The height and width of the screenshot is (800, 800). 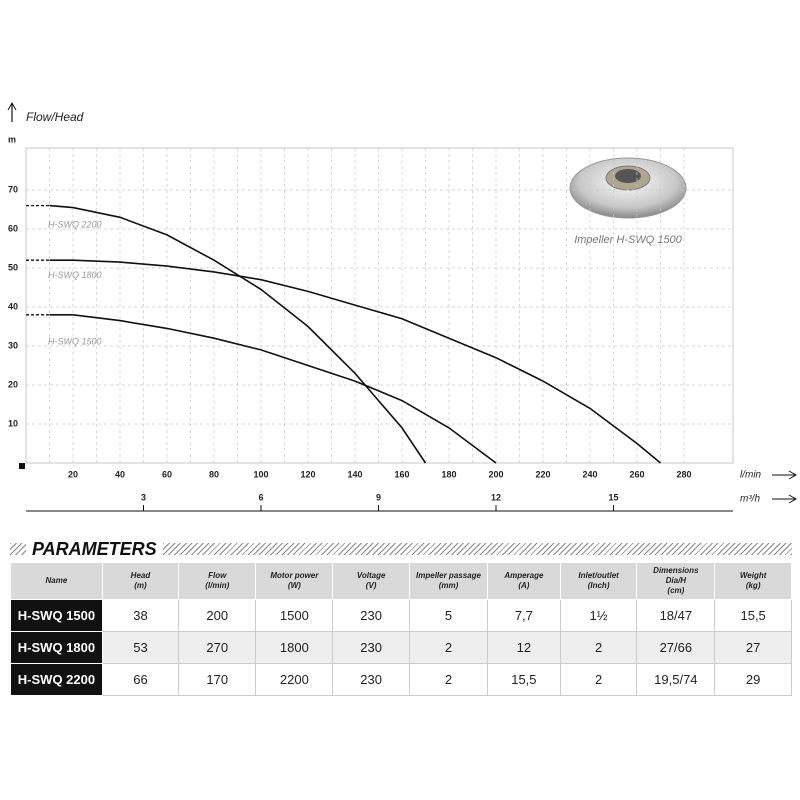 I want to click on header-cell: Voltage (V), so click(x=371, y=581).